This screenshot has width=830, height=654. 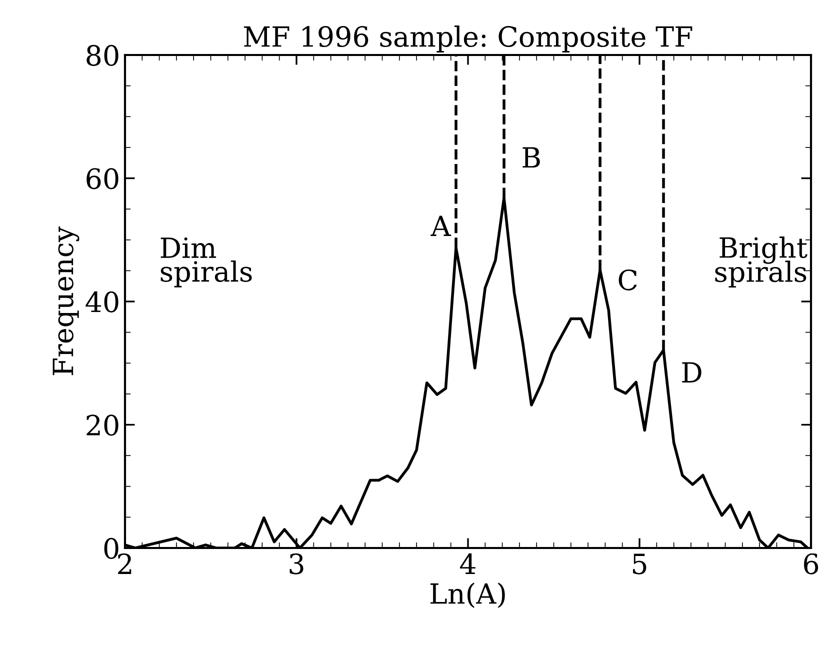 I want to click on ref-line-label: B, so click(x=531, y=157).